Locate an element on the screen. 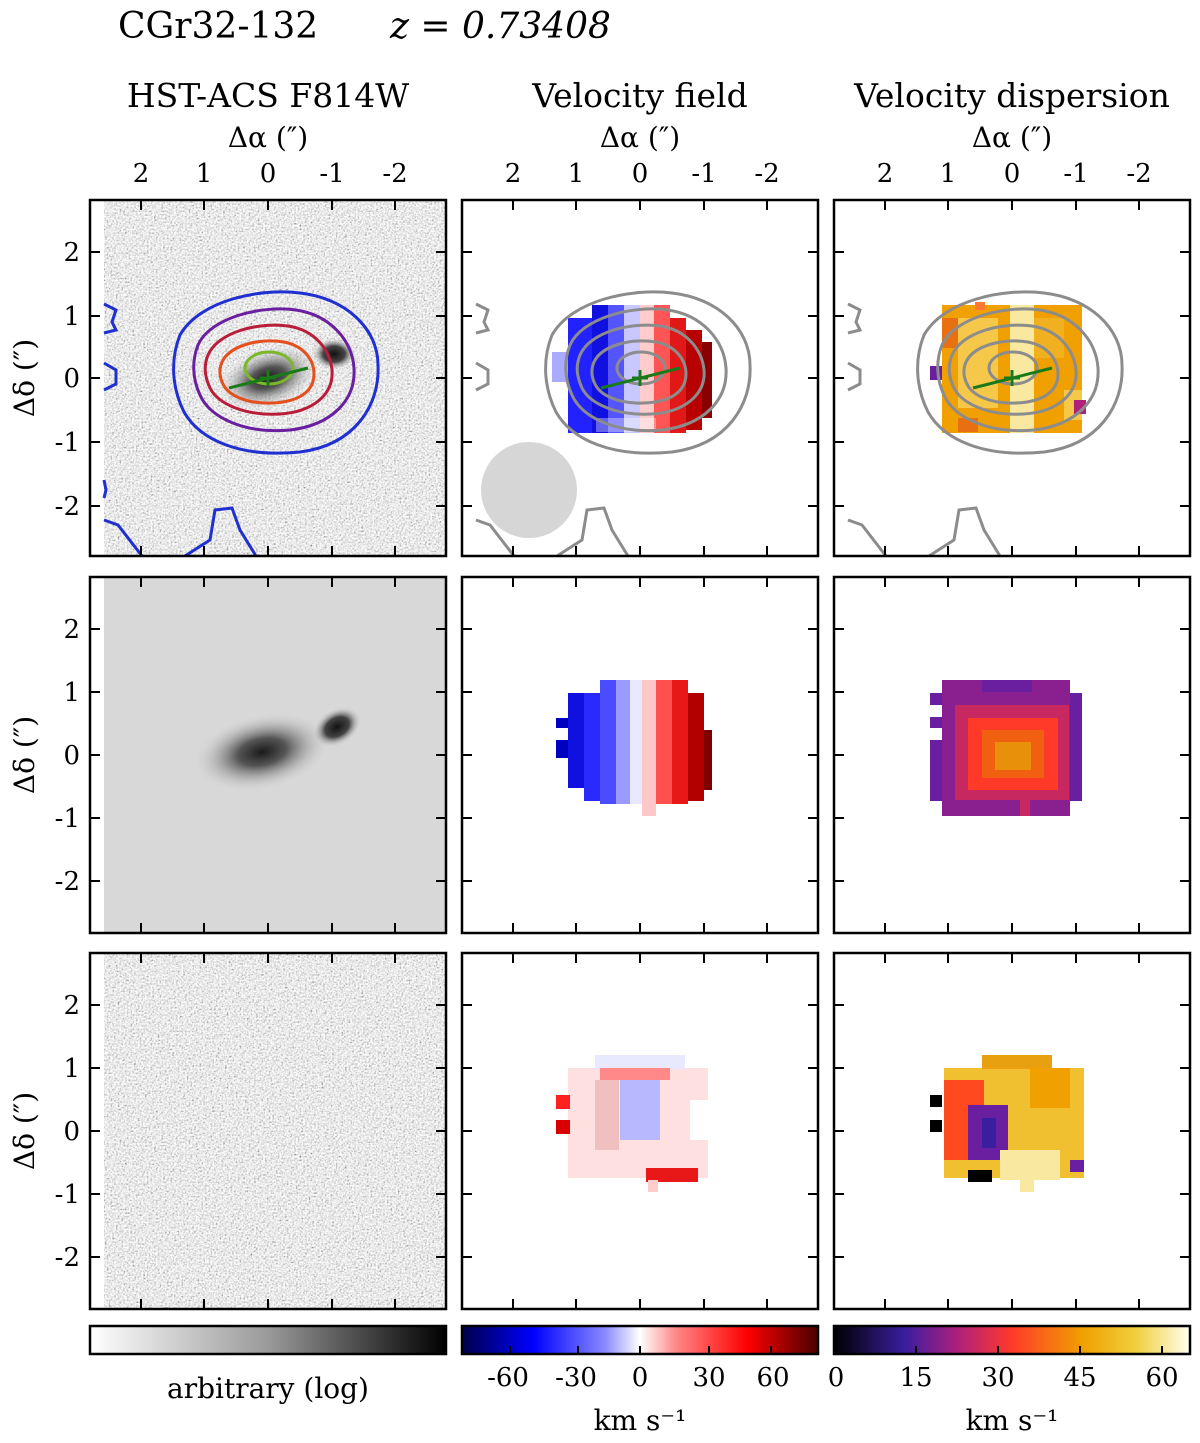  colorbar-label-velocity: km s⁻¹ is located at coordinates (640, 1420).